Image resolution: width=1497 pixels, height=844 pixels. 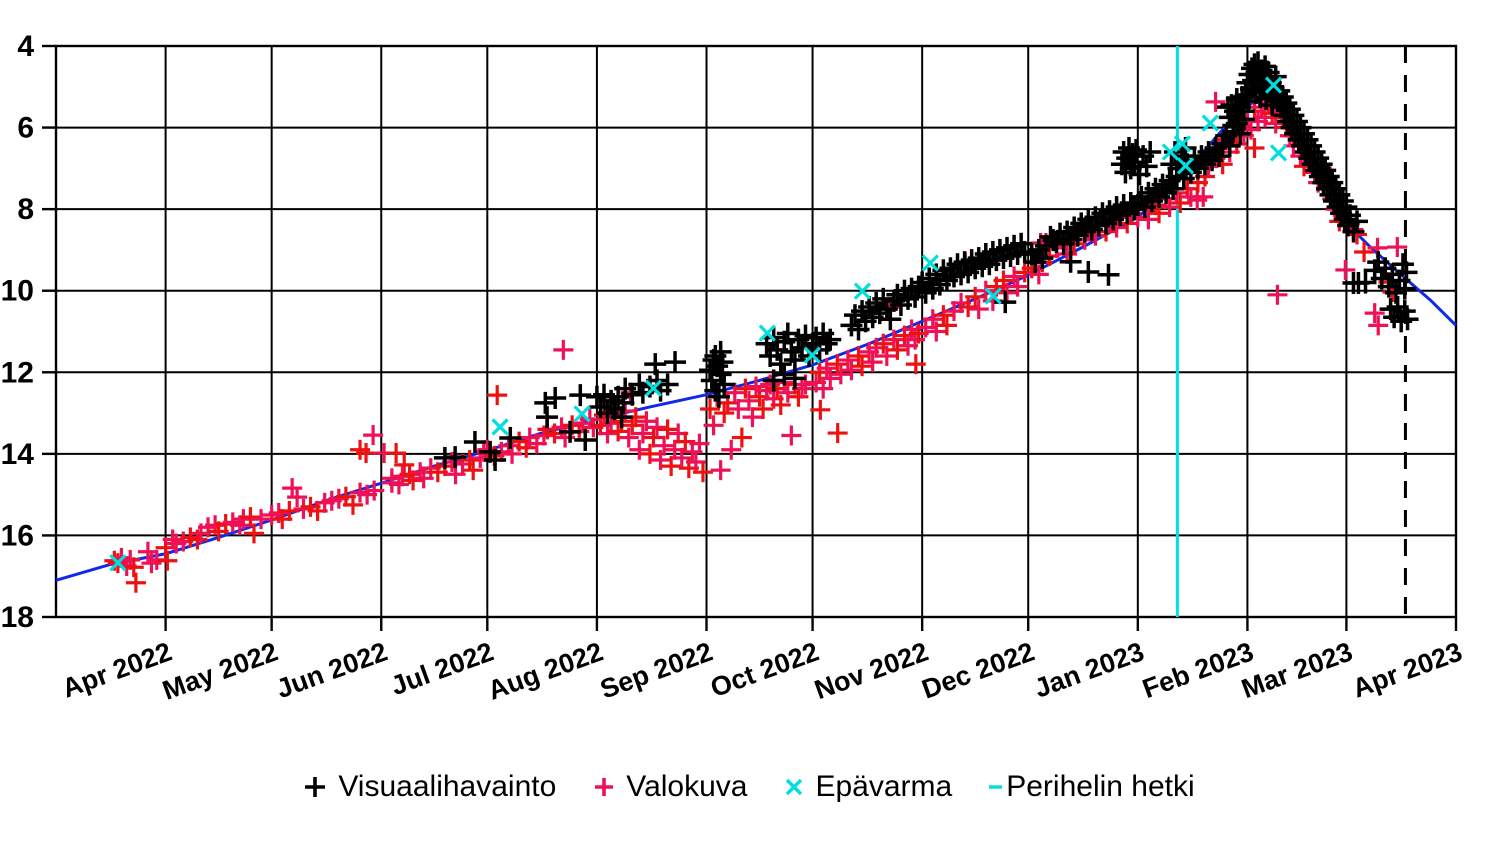 I want to click on x-tick-label: Dec 2022, so click(x=978, y=670).